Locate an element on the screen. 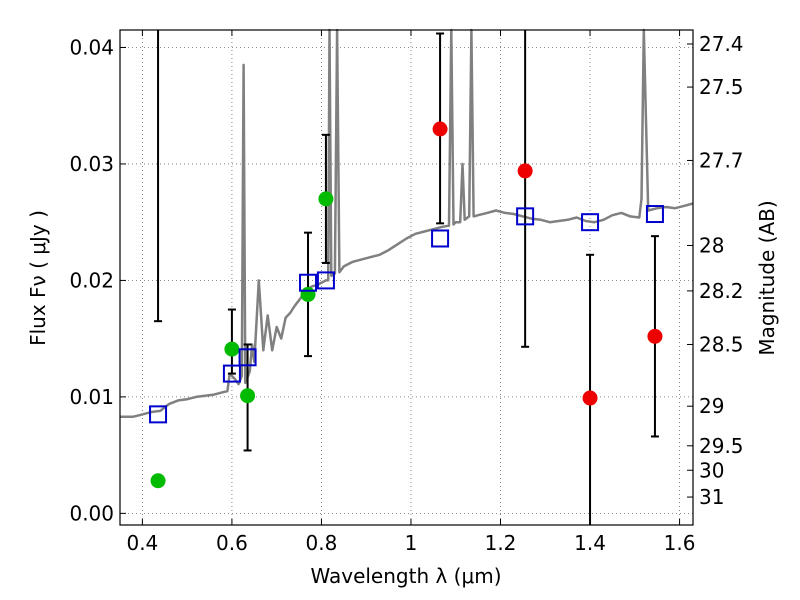  mag-tick-label: 29 is located at coordinates (711, 406).